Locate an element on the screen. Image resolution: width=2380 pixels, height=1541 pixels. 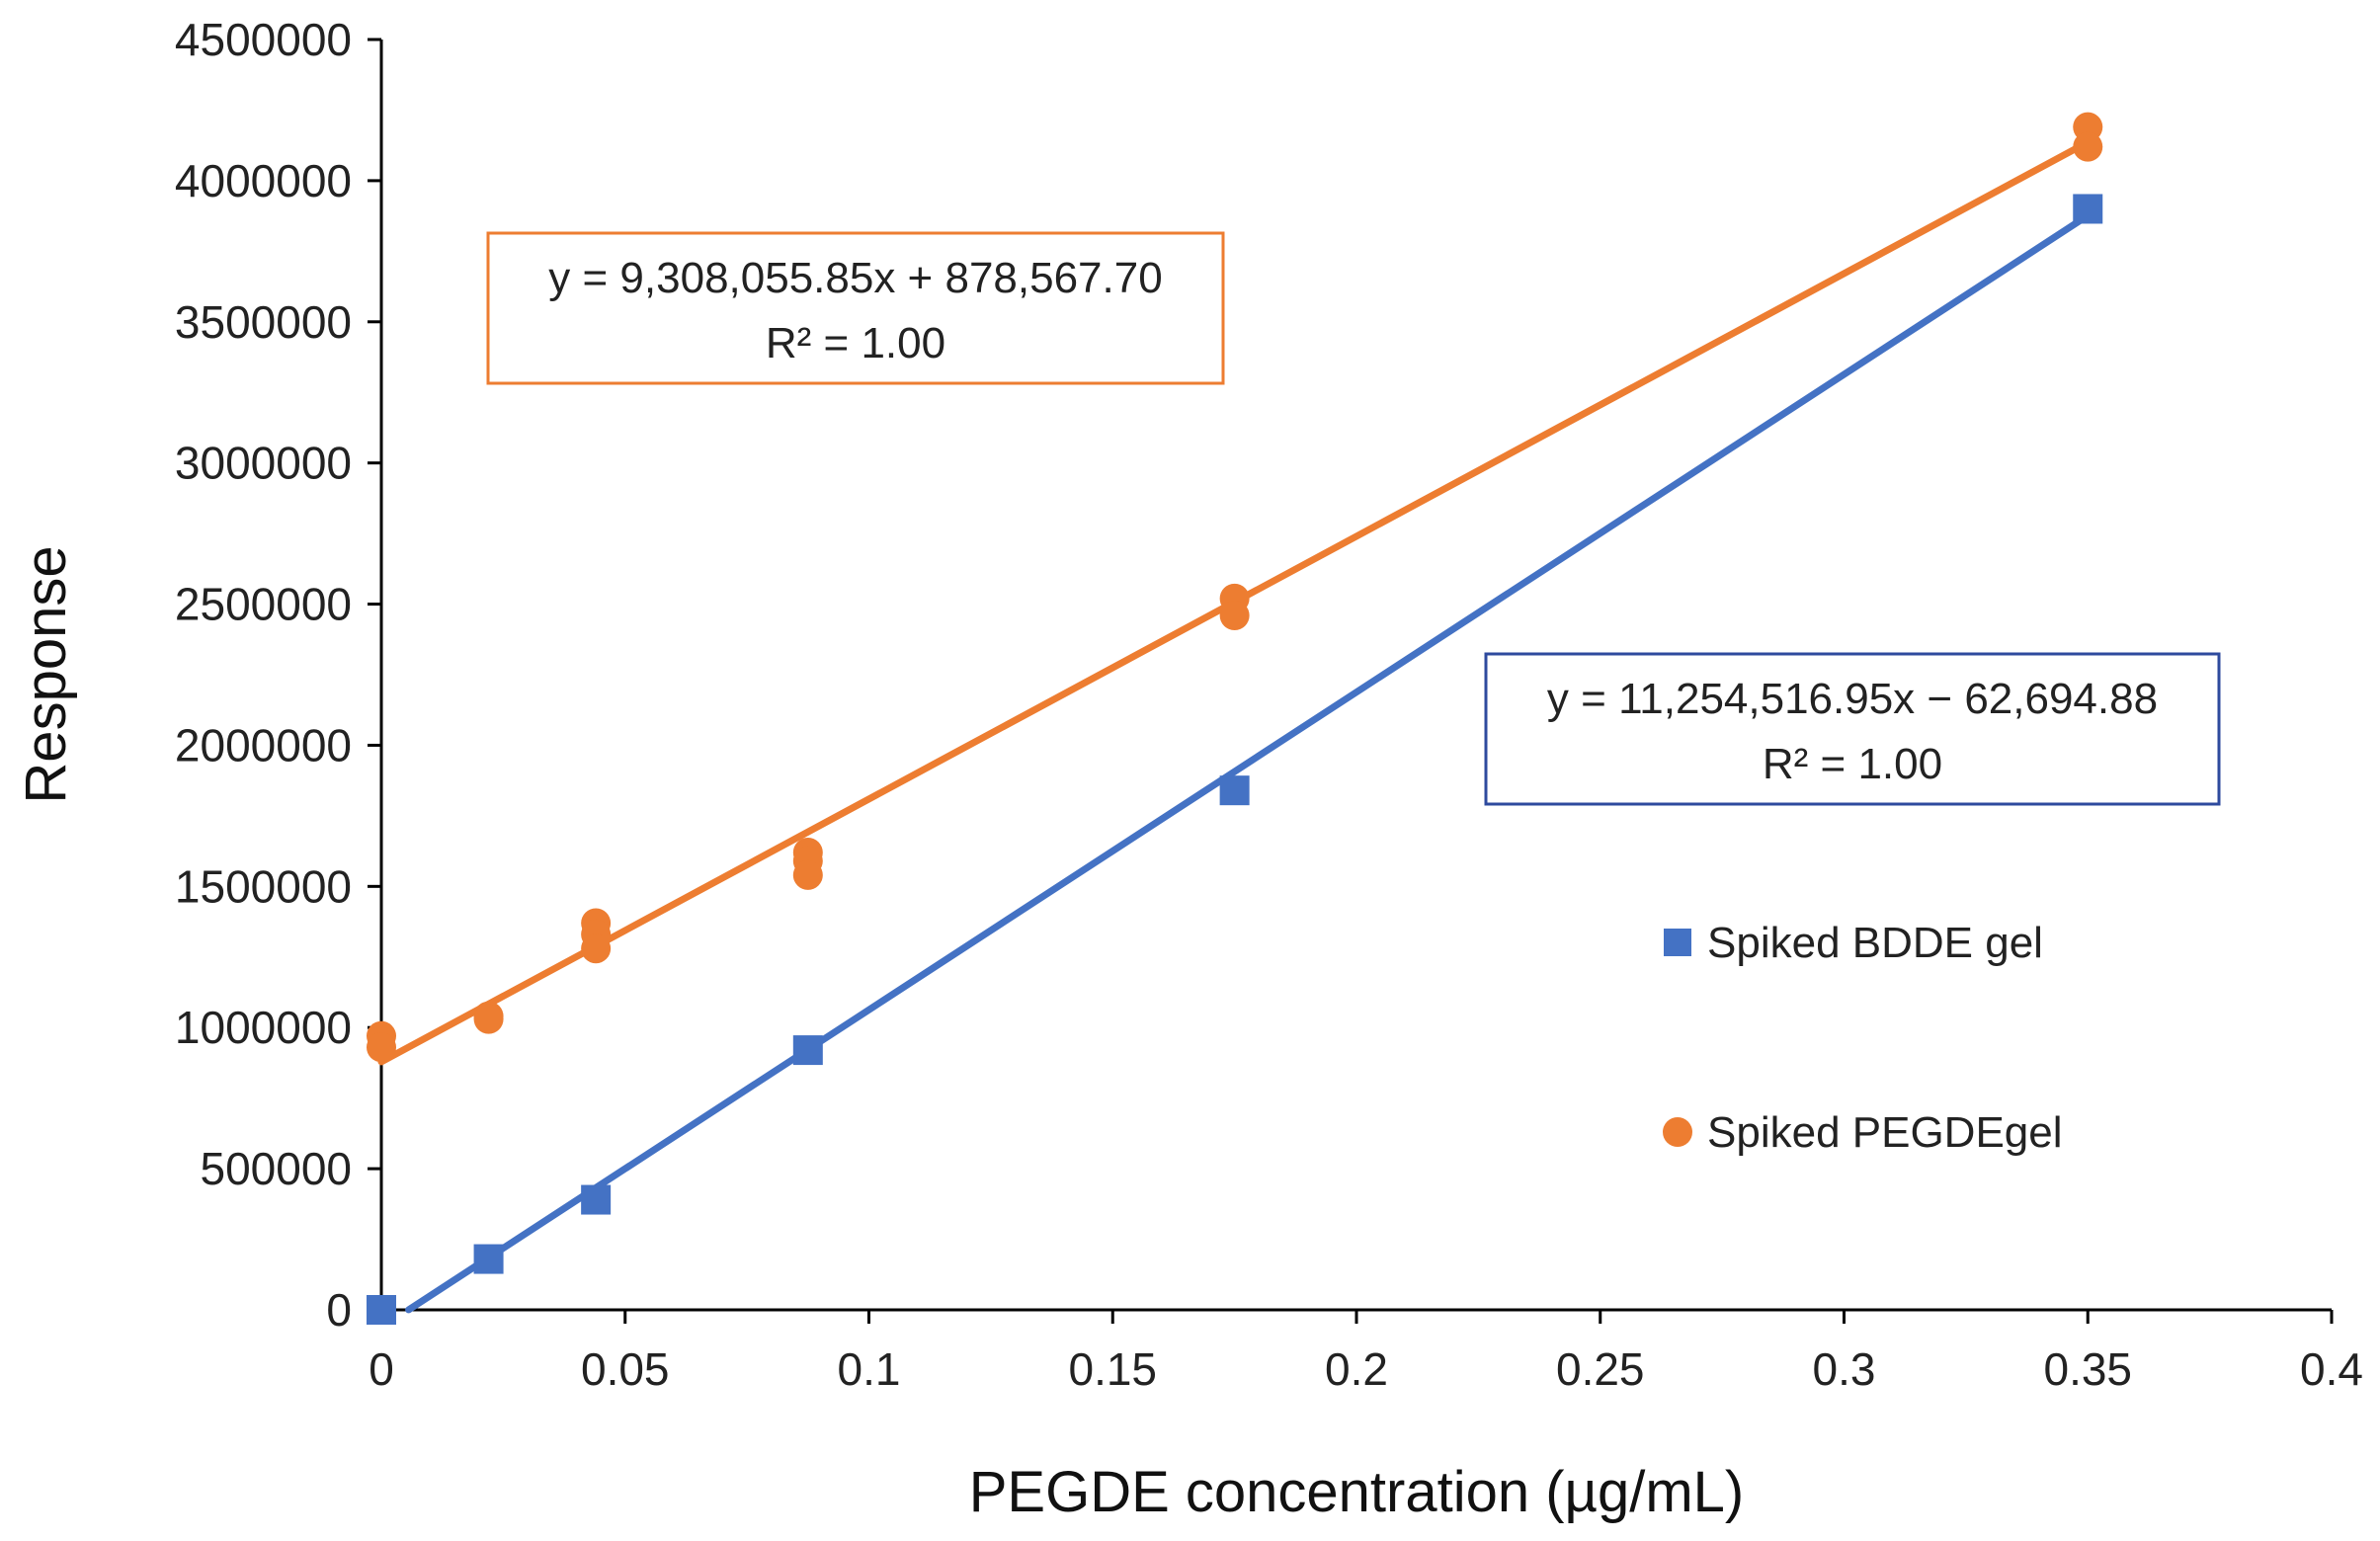
x-axis-ticks: 0 0.05 0.1 0.15 0.2 0.25 0.3 0.35 0.4 is located at coordinates (1366, 1352).